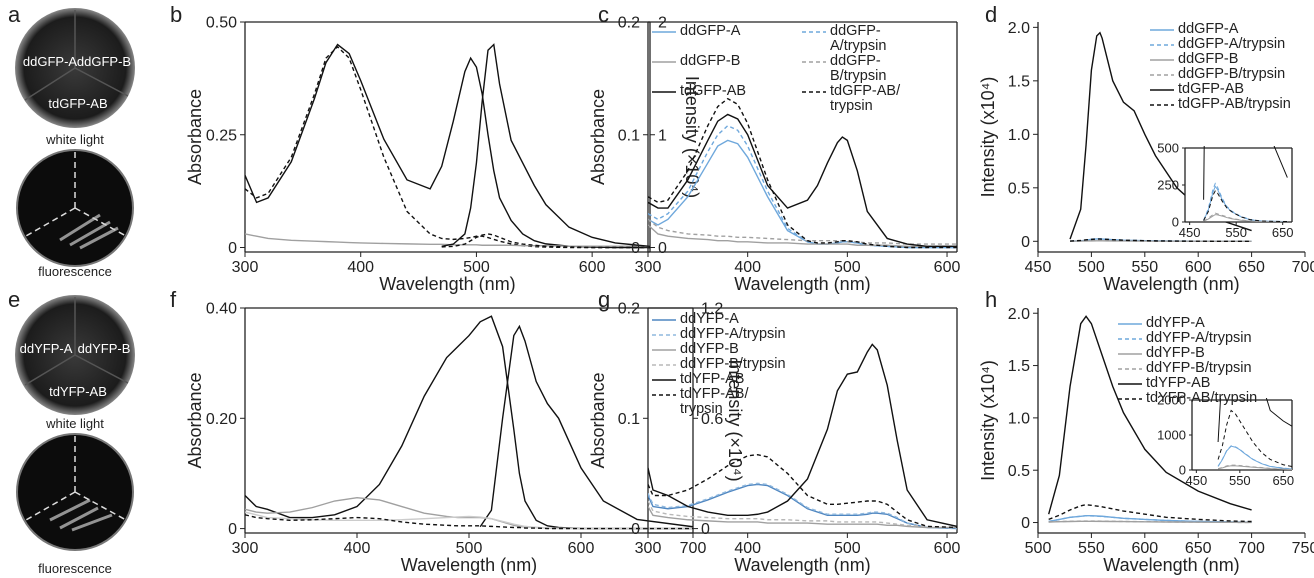 Image resolution: width=1314 pixels, height=578 pixels. What do you see at coordinates (714, 401) in the screenshot?
I see `legend-label: tdYFP-AB/ trypsin` at bounding box center [714, 401].